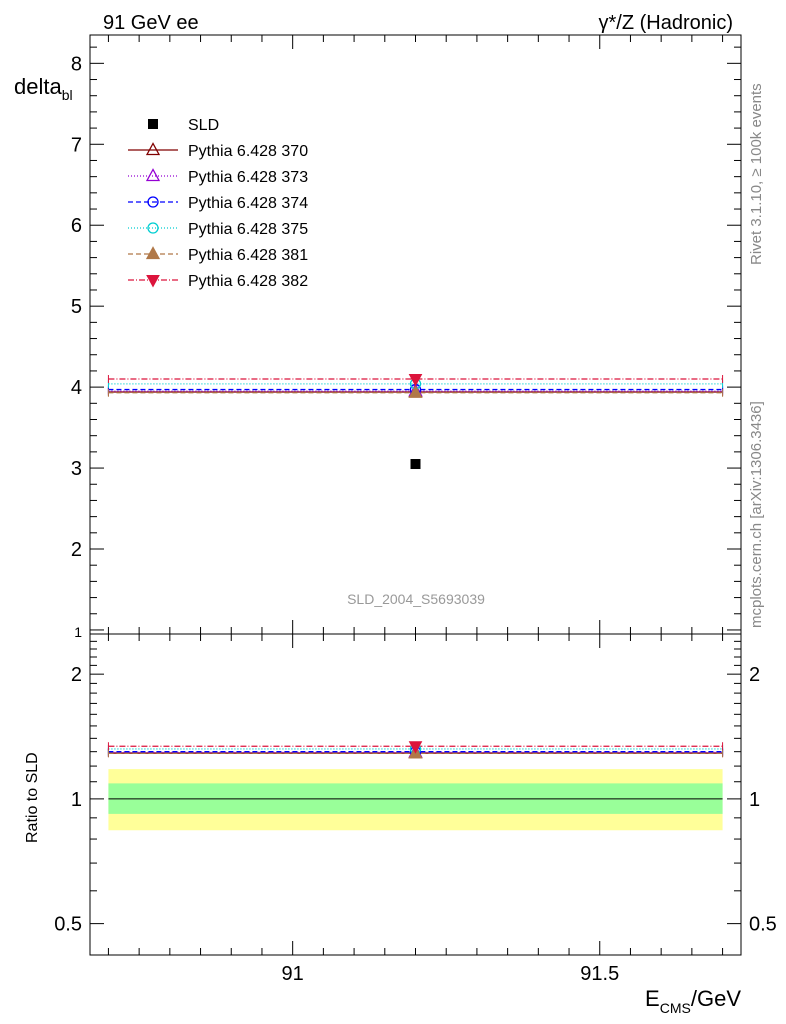  What do you see at coordinates (76, 64) in the screenshot?
I see `main-ytick-label: 8` at bounding box center [76, 64].